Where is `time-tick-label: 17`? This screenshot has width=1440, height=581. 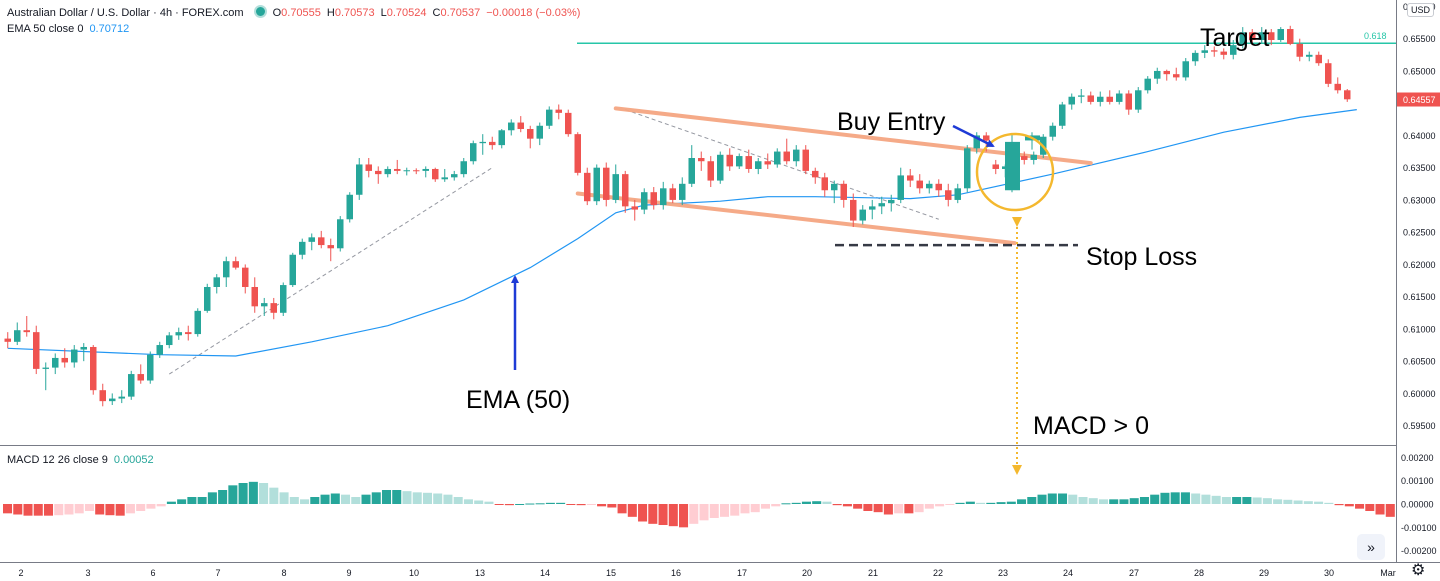 time-tick-label: 17 is located at coordinates (742, 573).